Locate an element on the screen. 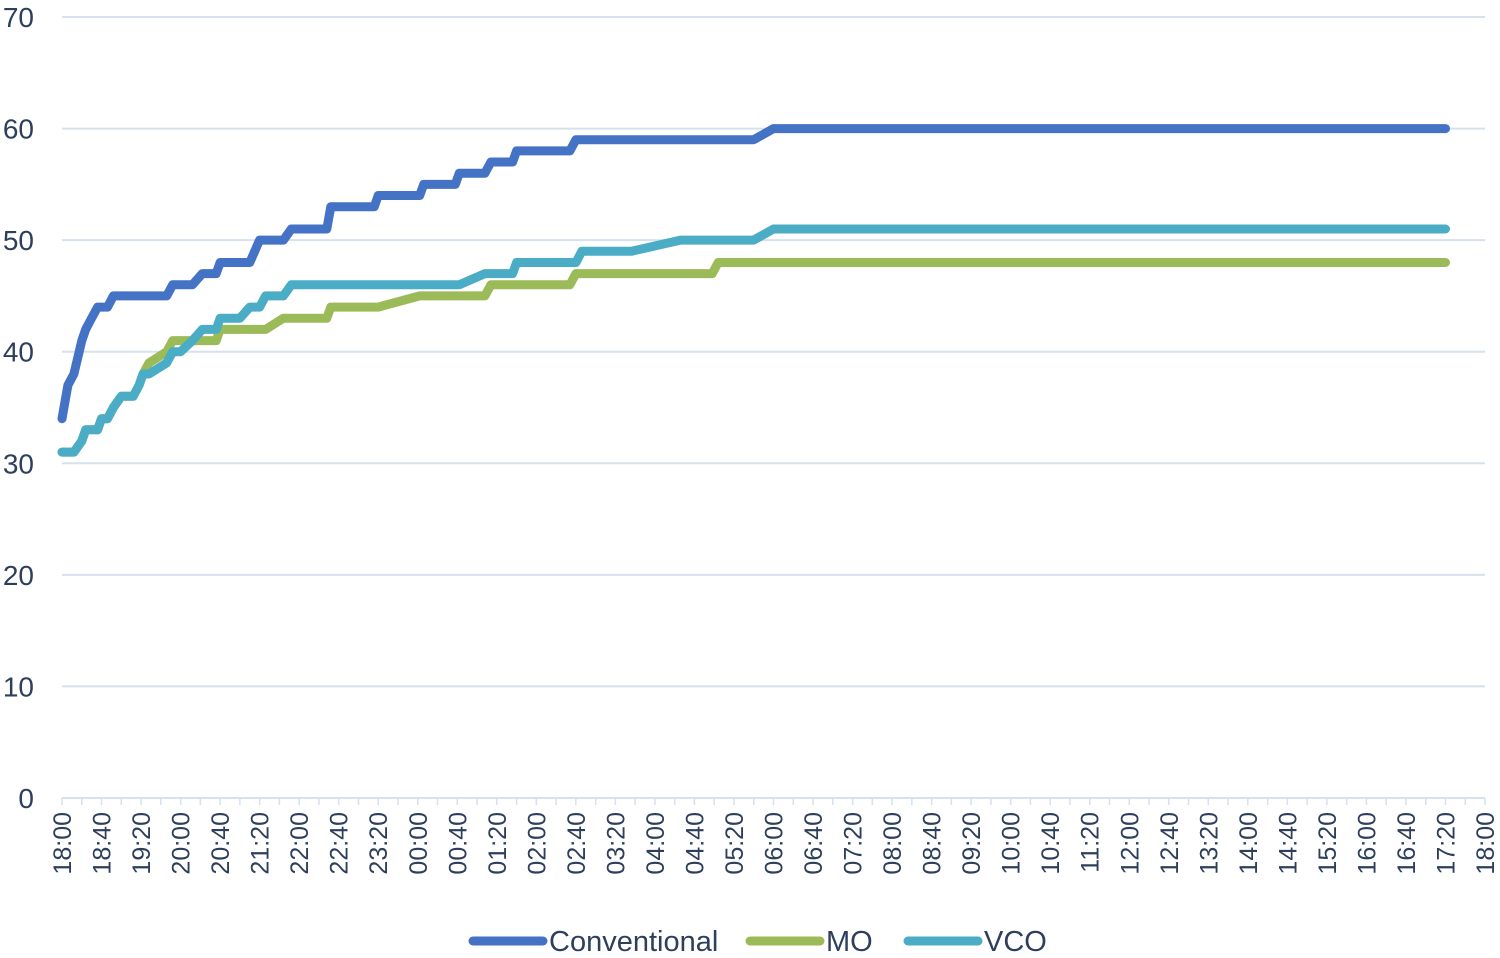 The height and width of the screenshot is (958, 1500). x-tick-label: 00:00 is located at coordinates (419, 843).